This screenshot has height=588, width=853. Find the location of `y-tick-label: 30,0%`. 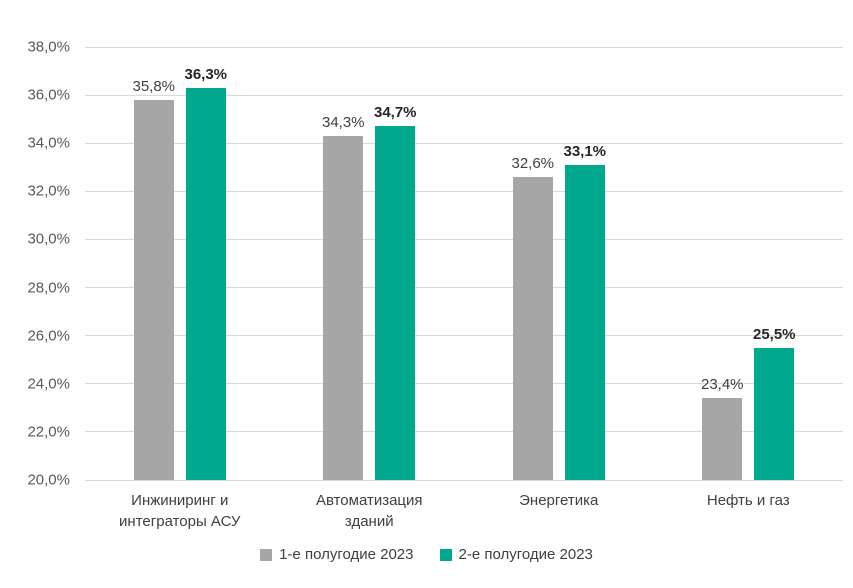

y-tick-label: 30,0% is located at coordinates (48, 239).